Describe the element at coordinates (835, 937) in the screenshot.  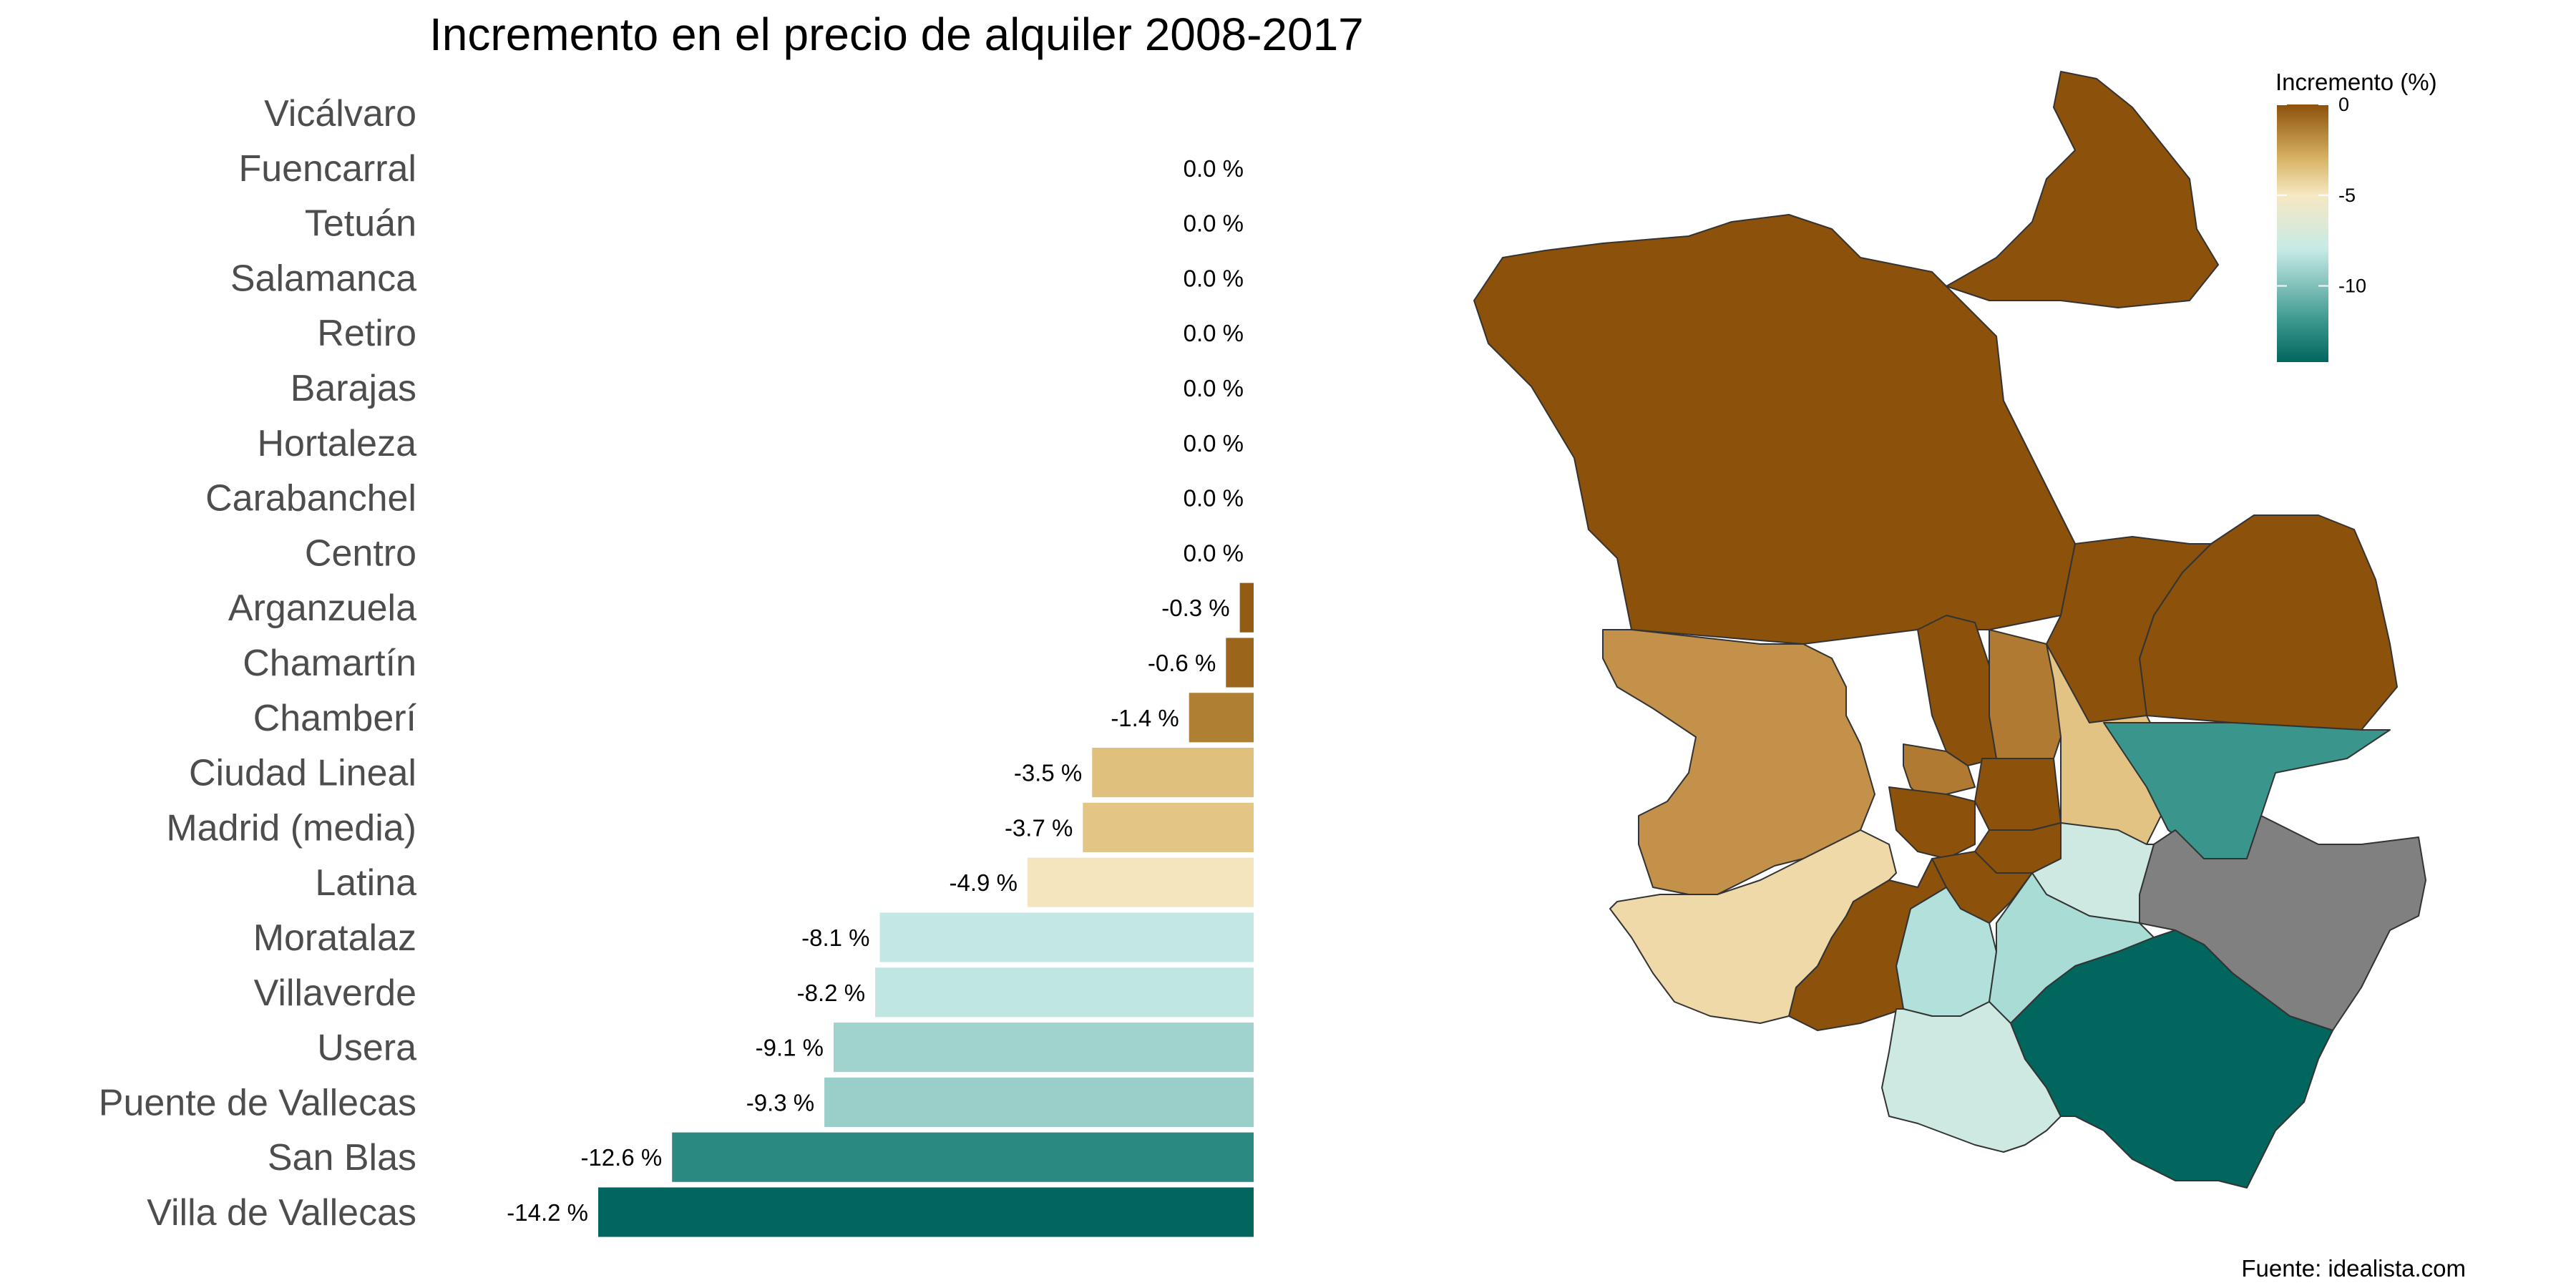
I see `data-label: -8.1 %` at that location.